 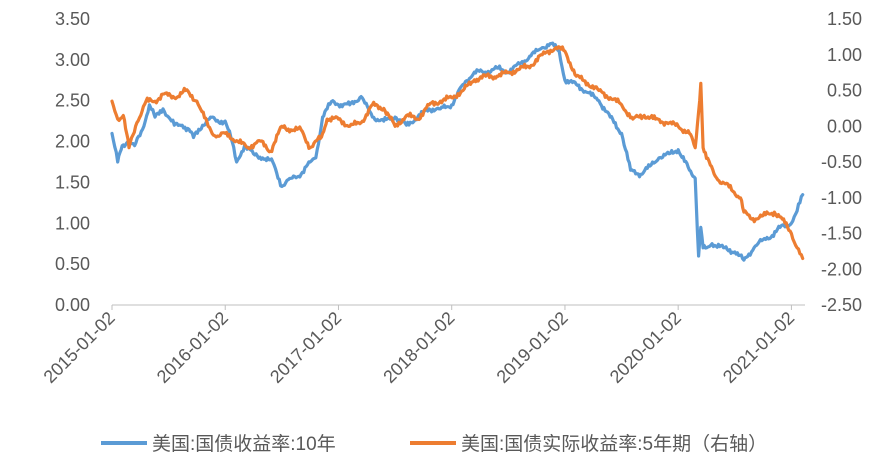 What do you see at coordinates (72, 101) in the screenshot?
I see `y-left-tick-label: 2.50` at bounding box center [72, 101].